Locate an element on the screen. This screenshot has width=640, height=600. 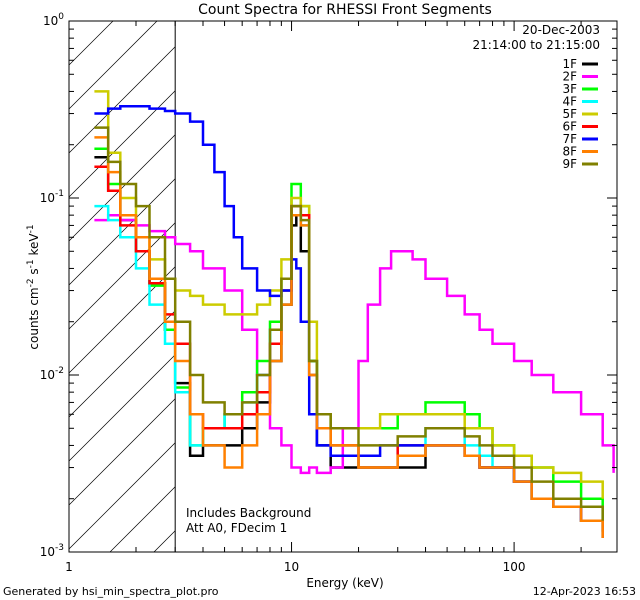
legend-label-7F: 7F is located at coordinates (569, 139).